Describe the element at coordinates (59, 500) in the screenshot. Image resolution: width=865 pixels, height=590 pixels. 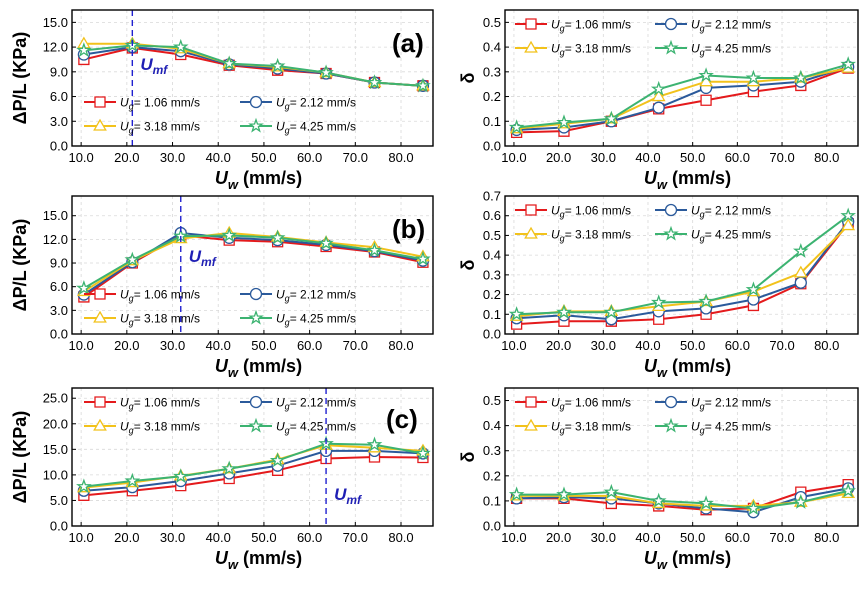
I see `y-tick-label: 5.0` at that location.